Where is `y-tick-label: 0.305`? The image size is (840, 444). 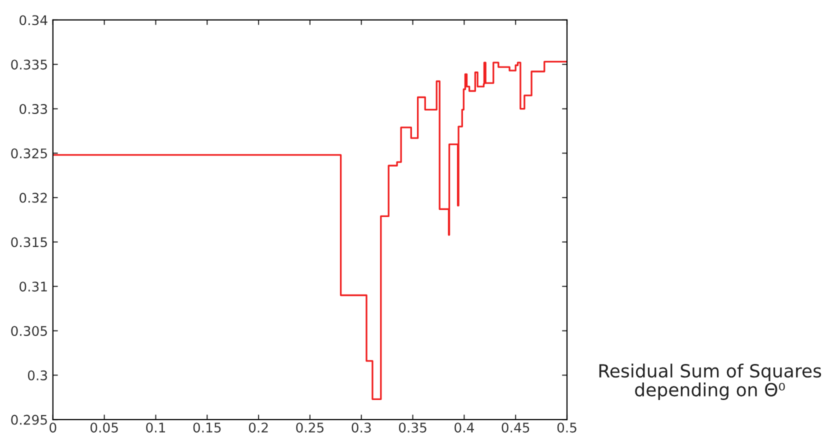 y-tick-label: 0.305 is located at coordinates (29, 331).